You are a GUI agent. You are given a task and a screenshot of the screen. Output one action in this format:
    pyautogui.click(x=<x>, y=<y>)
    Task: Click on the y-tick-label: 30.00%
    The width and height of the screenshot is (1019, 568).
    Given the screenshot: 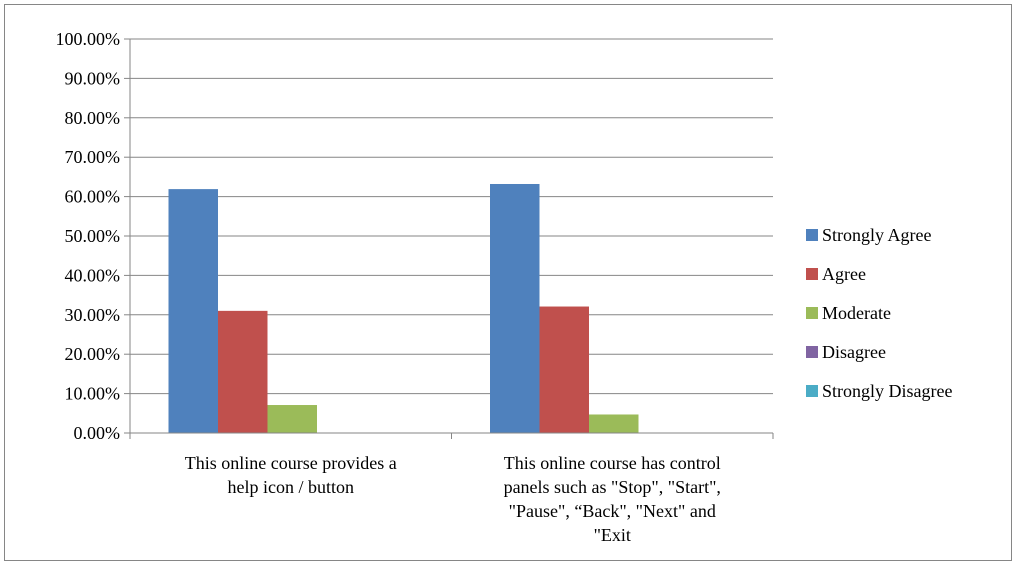 What is the action you would take?
    pyautogui.click(x=93, y=315)
    